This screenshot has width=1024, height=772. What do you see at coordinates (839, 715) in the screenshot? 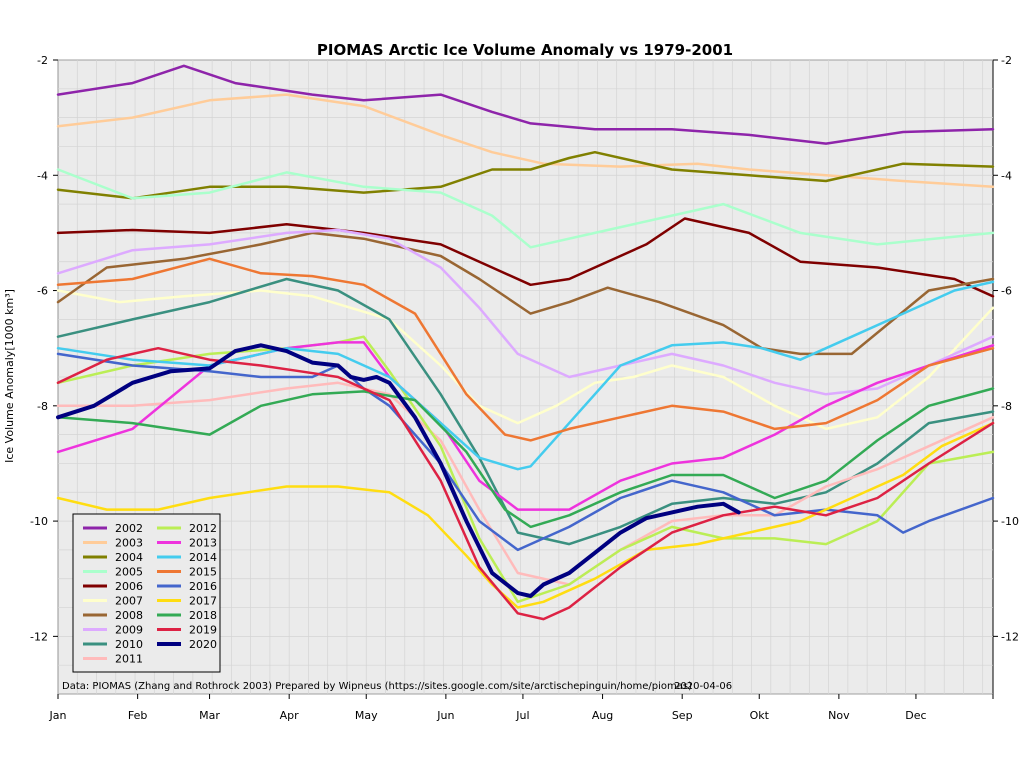
I see `x-tick-label: Nov` at bounding box center [839, 715].